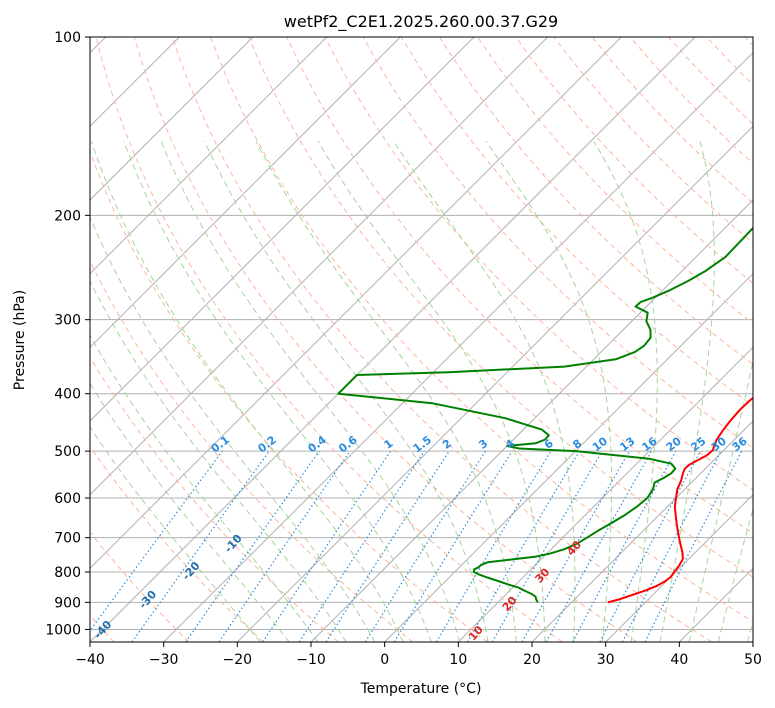 The image size is (775, 708). I want to click on x-axis-ticks: −40 −30 −20 −10 0 10 20 30 40 50, so click(418, 655).